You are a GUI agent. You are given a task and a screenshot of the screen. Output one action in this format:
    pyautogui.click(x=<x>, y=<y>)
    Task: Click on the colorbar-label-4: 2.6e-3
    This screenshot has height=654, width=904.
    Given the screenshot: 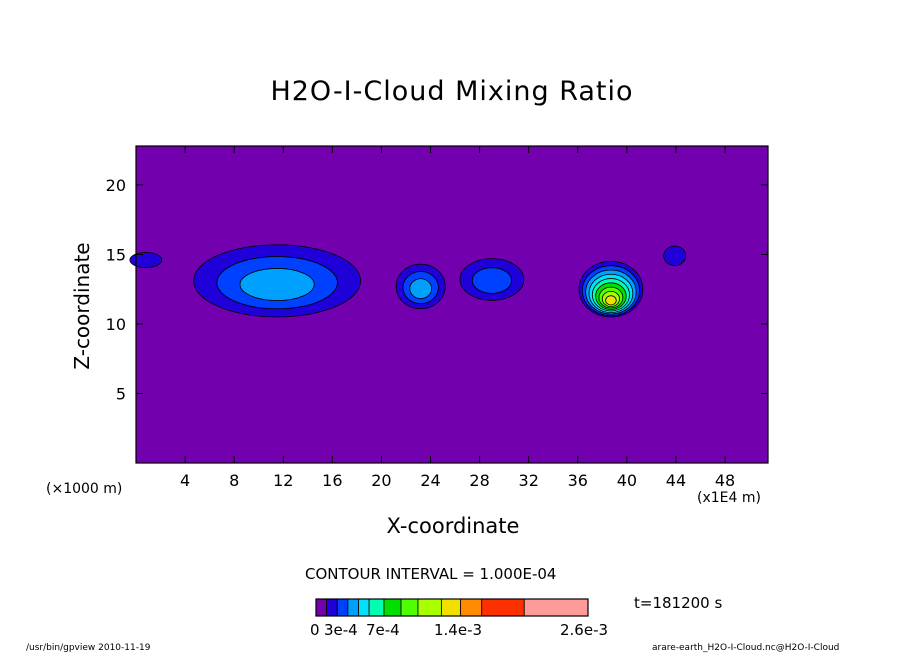 What is the action you would take?
    pyautogui.click(x=584, y=630)
    